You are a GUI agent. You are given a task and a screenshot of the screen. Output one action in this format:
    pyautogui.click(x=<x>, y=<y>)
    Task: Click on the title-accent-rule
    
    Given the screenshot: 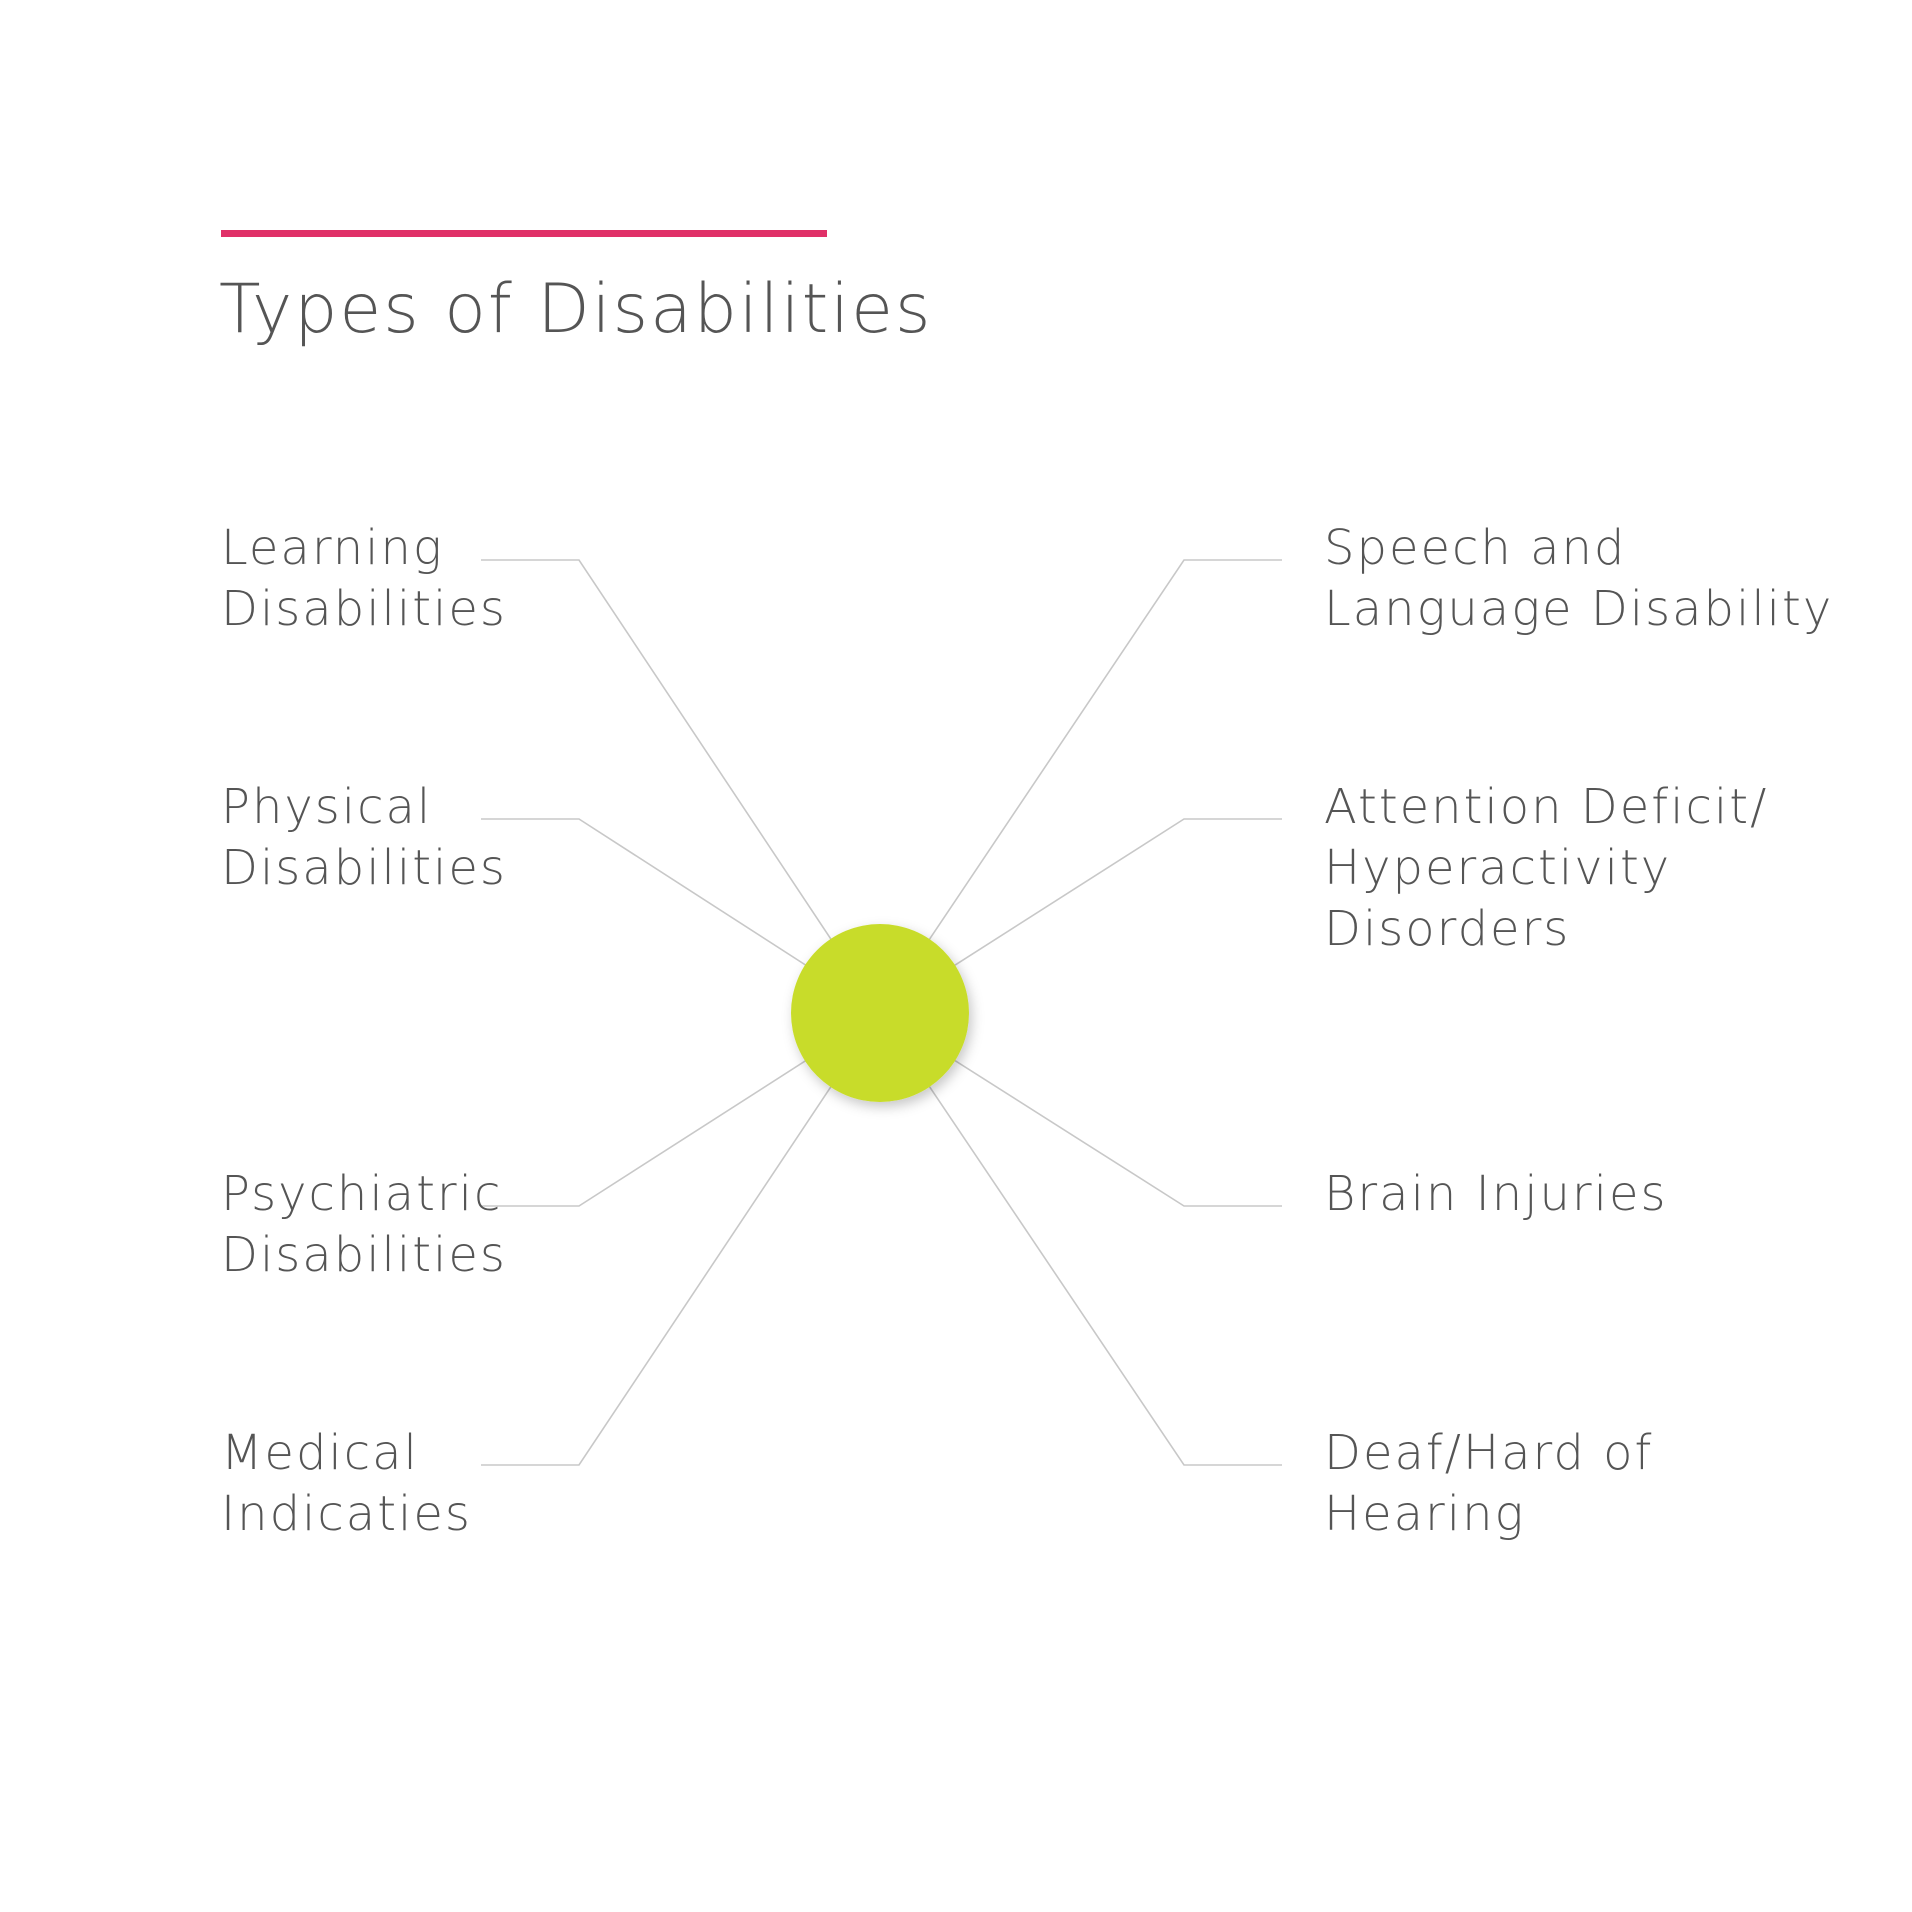 What is the action you would take?
    pyautogui.click(x=524, y=233)
    